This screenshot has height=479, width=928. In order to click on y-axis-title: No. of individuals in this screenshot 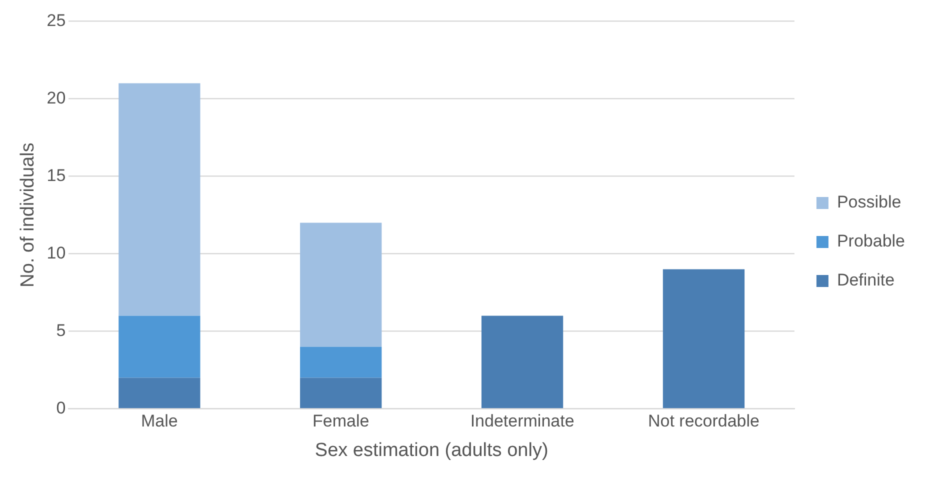, I will do `click(28, 215)`.